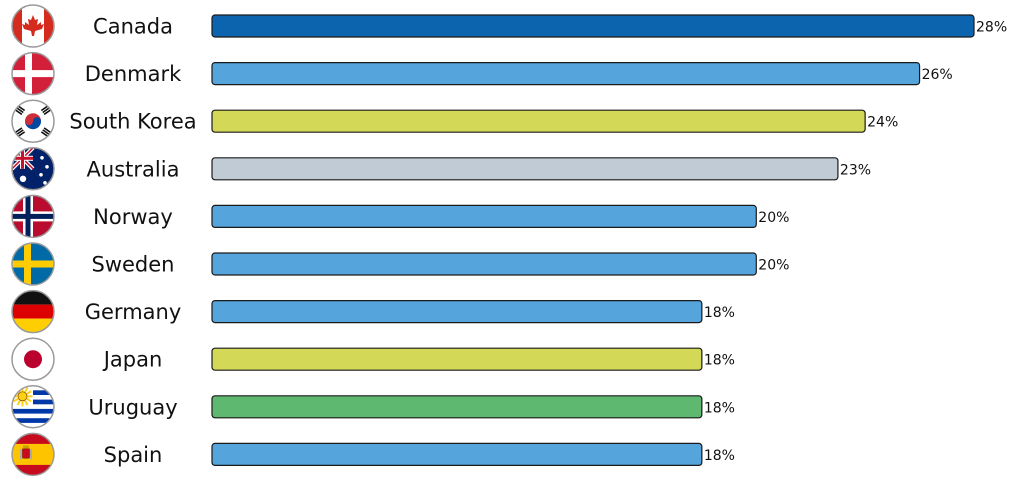  I want to click on category-label: Denmark, so click(133, 74).